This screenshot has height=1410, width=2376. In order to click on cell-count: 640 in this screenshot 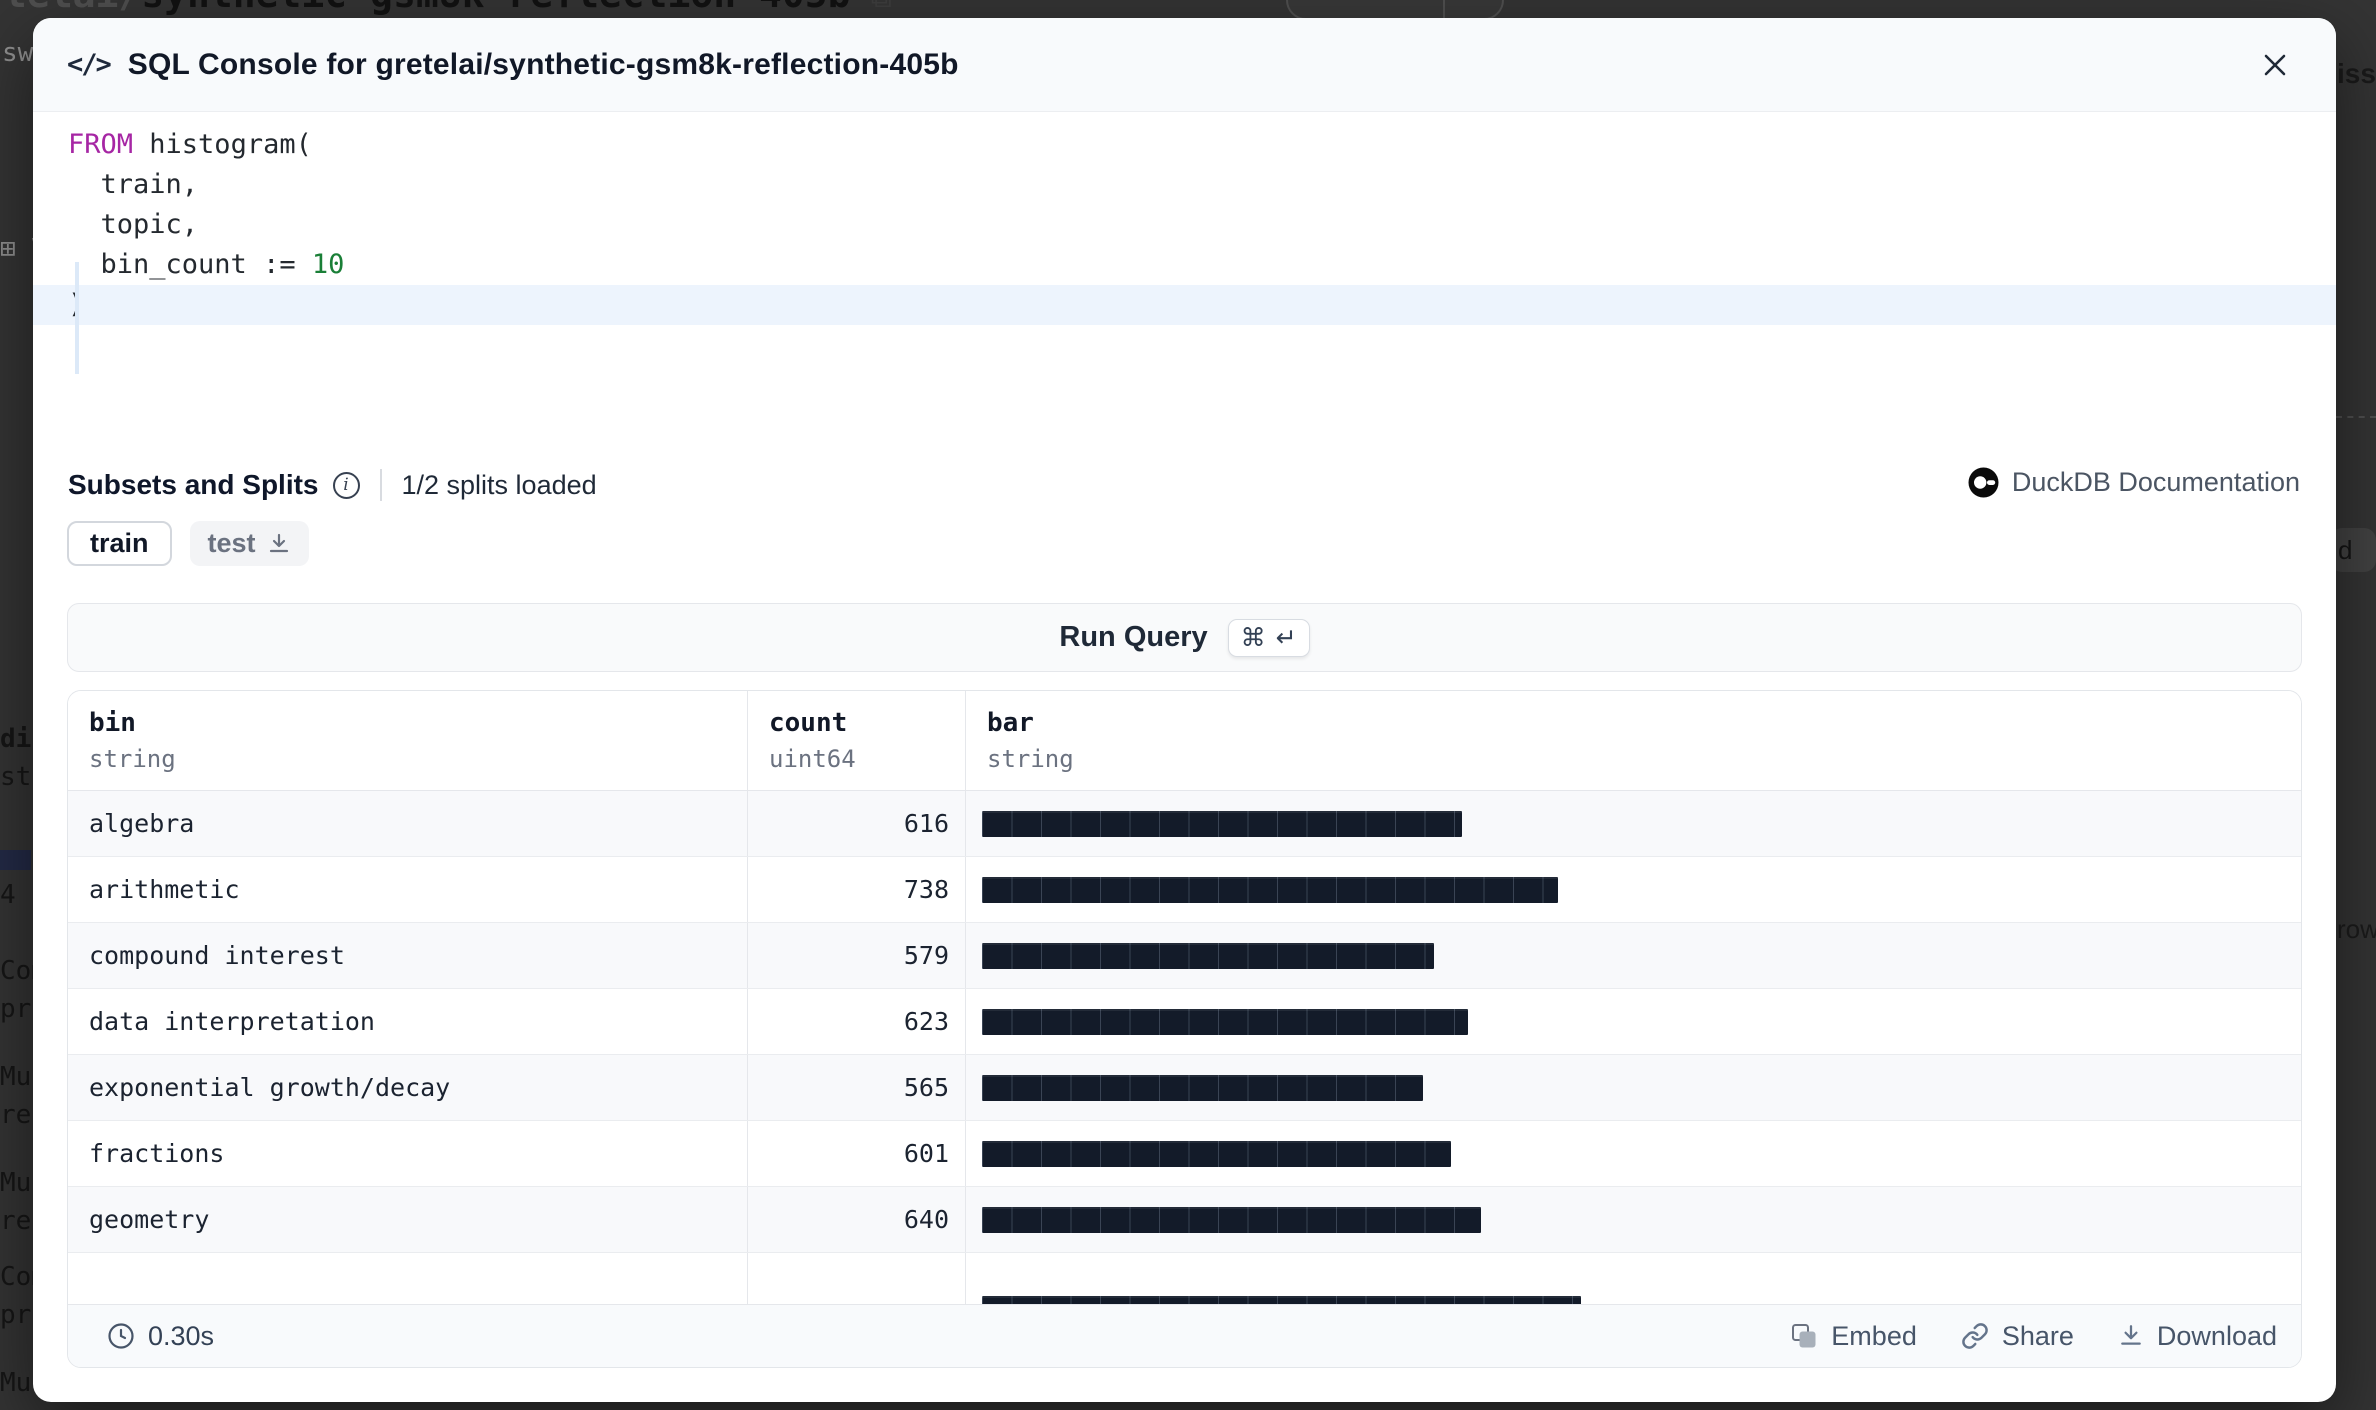, I will do `click(857, 1219)`.